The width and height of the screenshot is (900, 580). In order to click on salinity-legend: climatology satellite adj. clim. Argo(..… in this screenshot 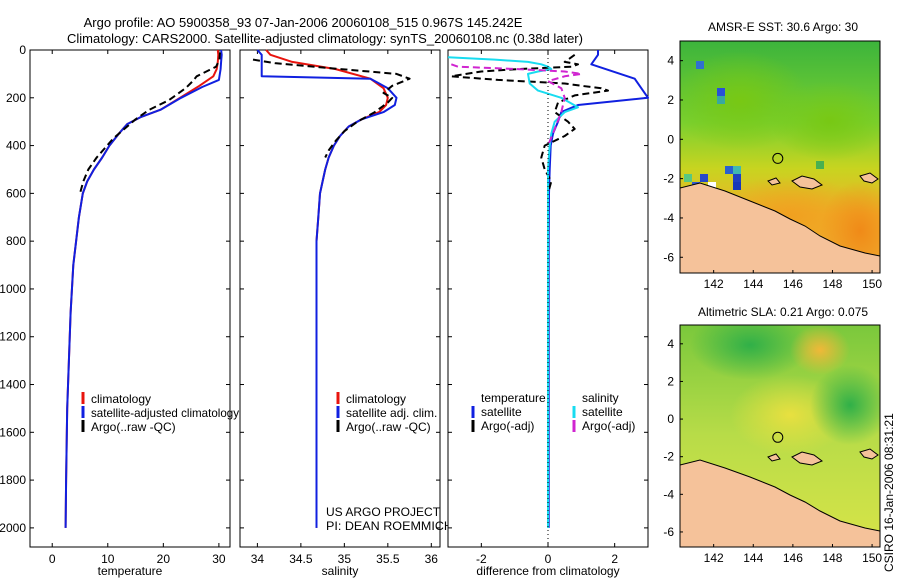, I will do `click(386, 413)`.